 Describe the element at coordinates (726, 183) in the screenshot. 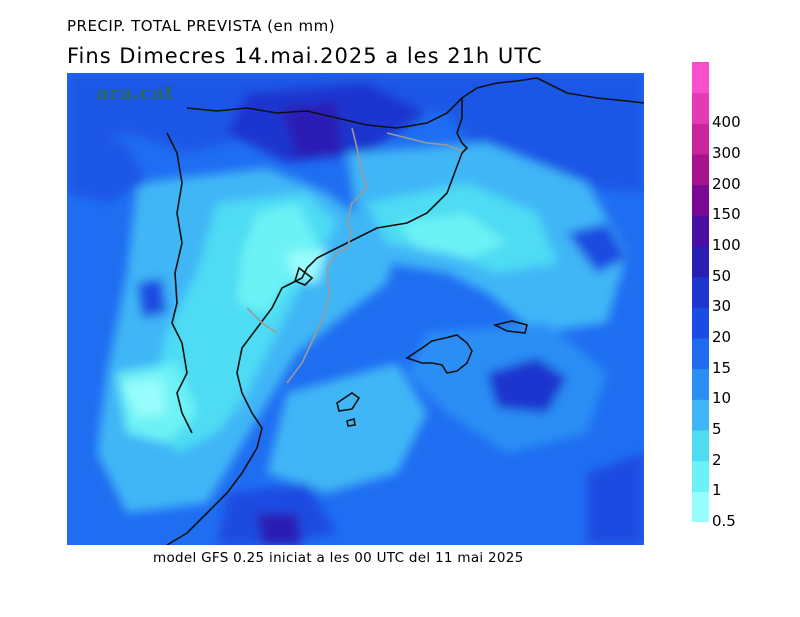

I see `legend-label: 200` at that location.